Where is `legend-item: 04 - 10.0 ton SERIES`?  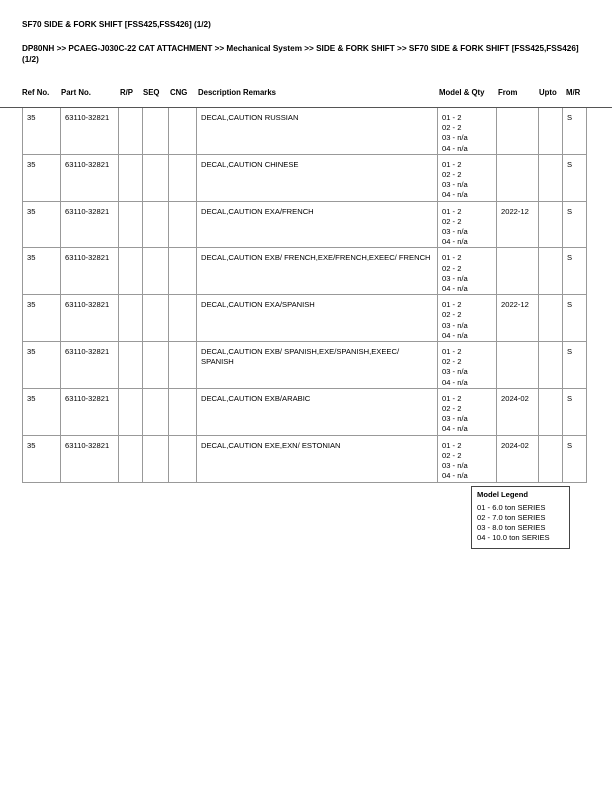
legend-item: 04 - 10.0 ton SERIES is located at coordinates (513, 537).